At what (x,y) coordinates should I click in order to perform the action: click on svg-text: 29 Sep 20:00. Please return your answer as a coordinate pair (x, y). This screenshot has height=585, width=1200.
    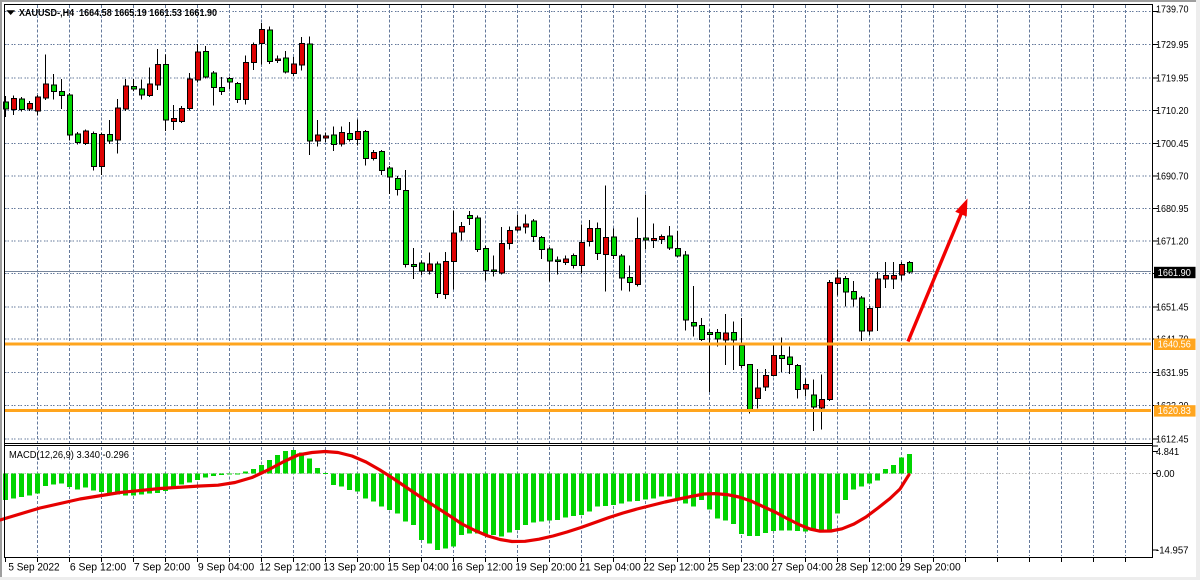
    Looking at the image, I should click on (929, 568).